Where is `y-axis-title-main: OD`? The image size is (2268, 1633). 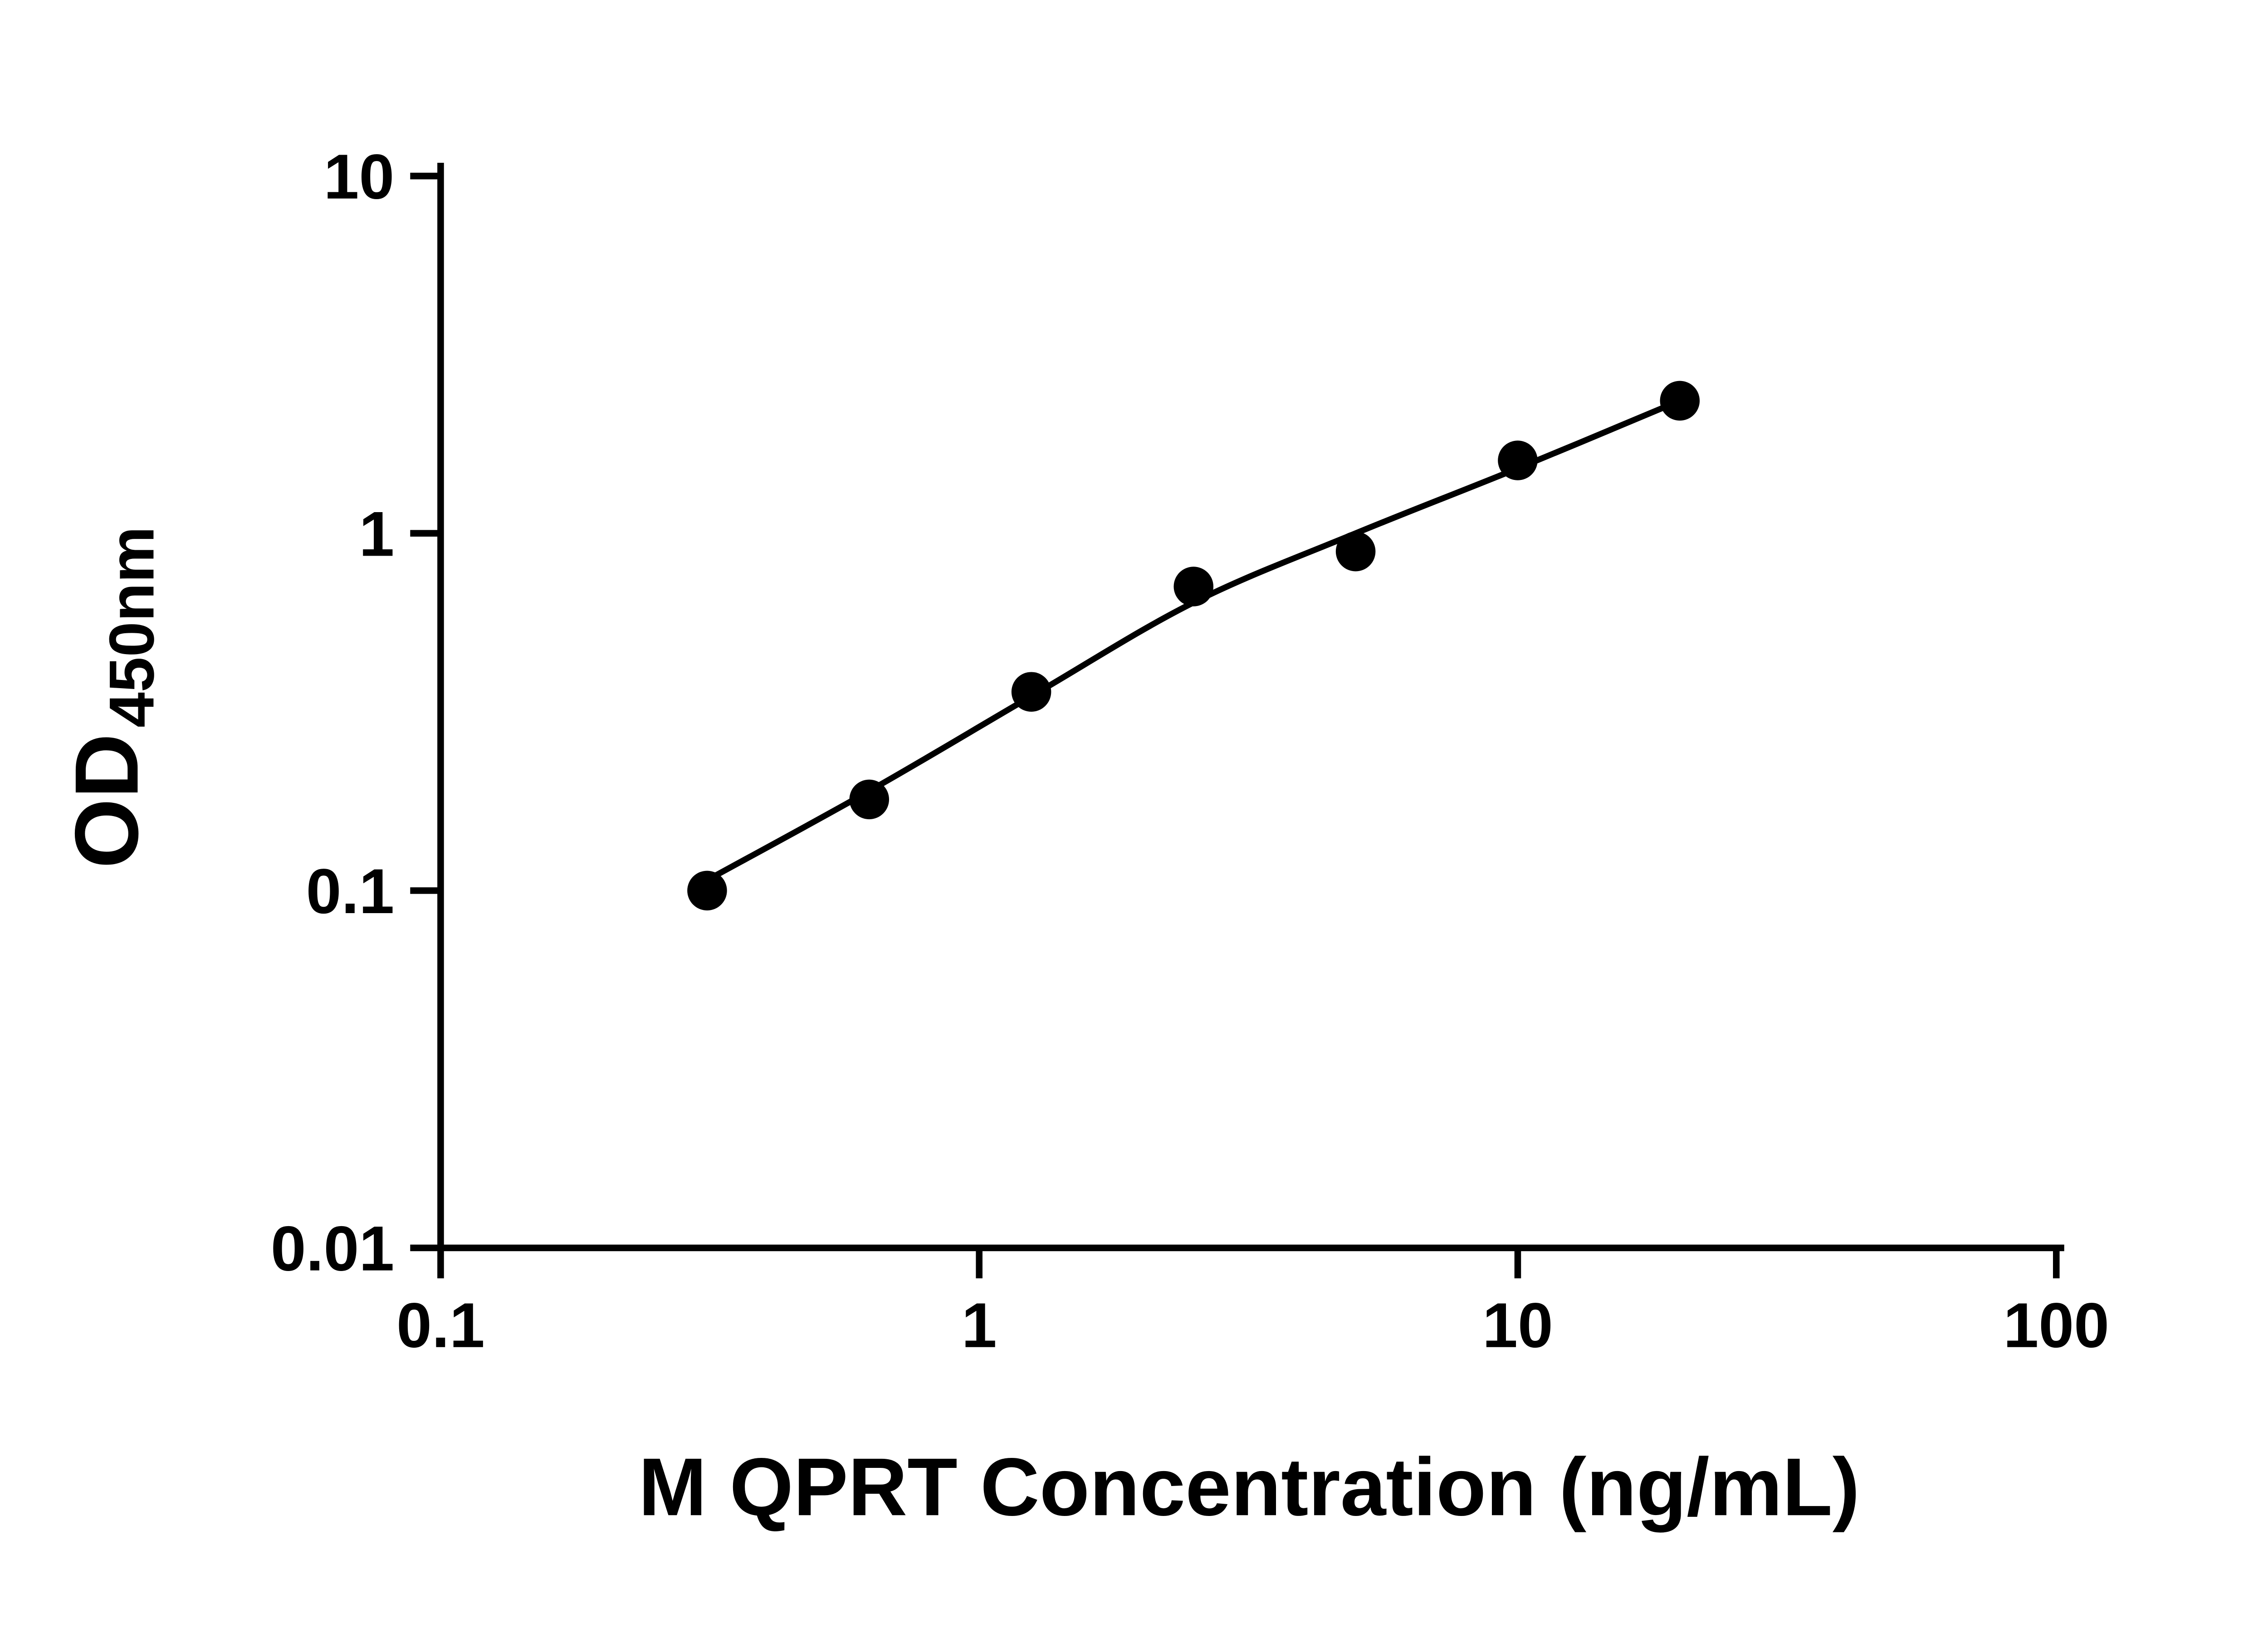
y-axis-title-main: OD is located at coordinates (106, 801).